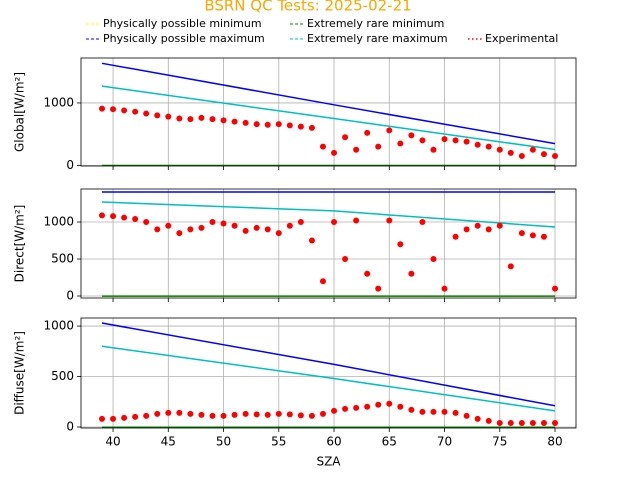  What do you see at coordinates (333, 442) in the screenshot?
I see `x-tick-label: 60` at bounding box center [333, 442].